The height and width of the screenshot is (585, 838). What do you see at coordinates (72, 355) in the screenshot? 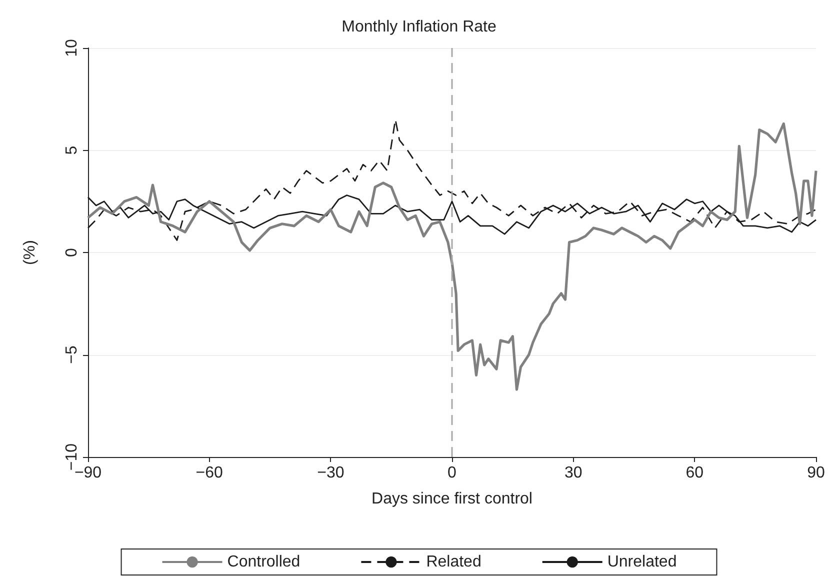
I see `y-tick-label: −5` at bounding box center [72, 355].